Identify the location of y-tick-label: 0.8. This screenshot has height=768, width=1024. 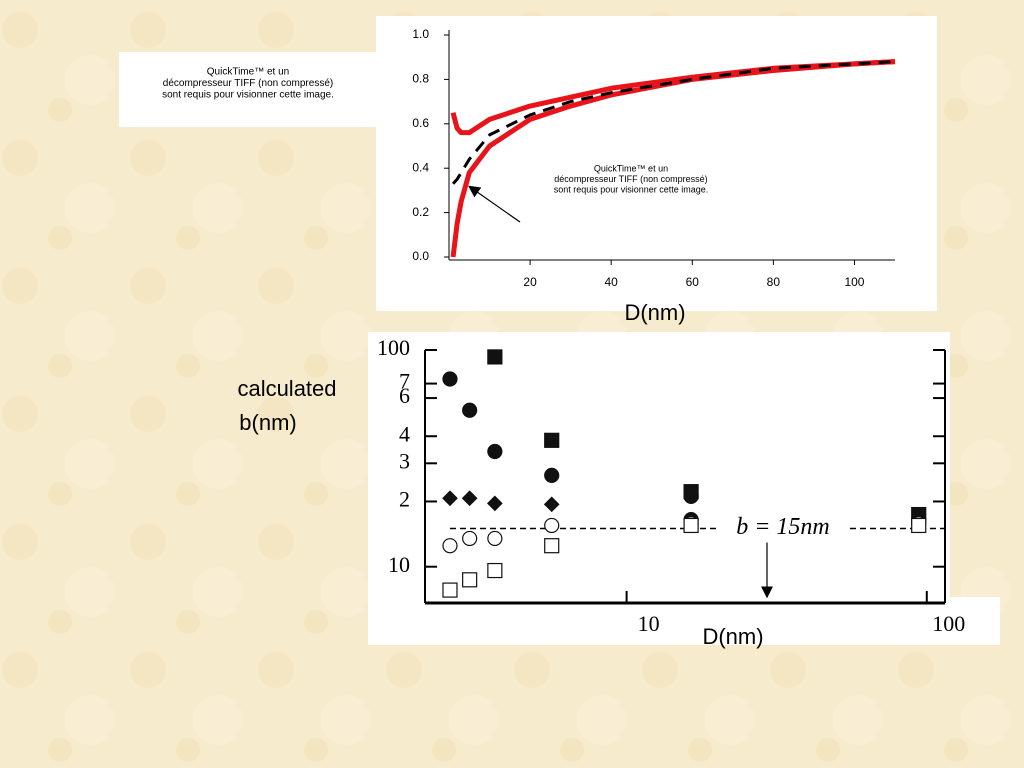
(420, 79).